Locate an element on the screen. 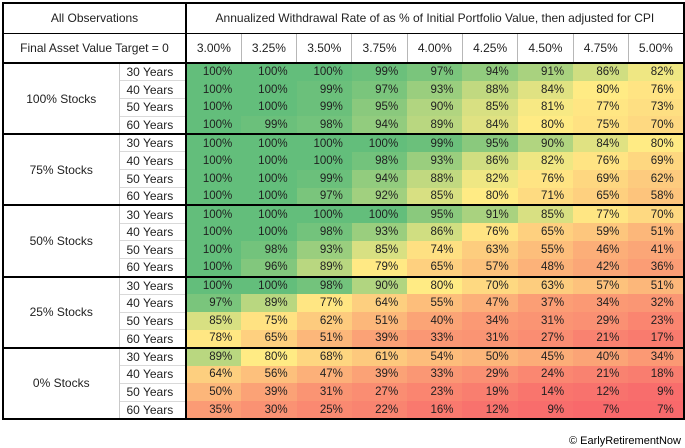 This screenshot has width=685, height=448. horizon-label: 50 Years is located at coordinates (153, 178).